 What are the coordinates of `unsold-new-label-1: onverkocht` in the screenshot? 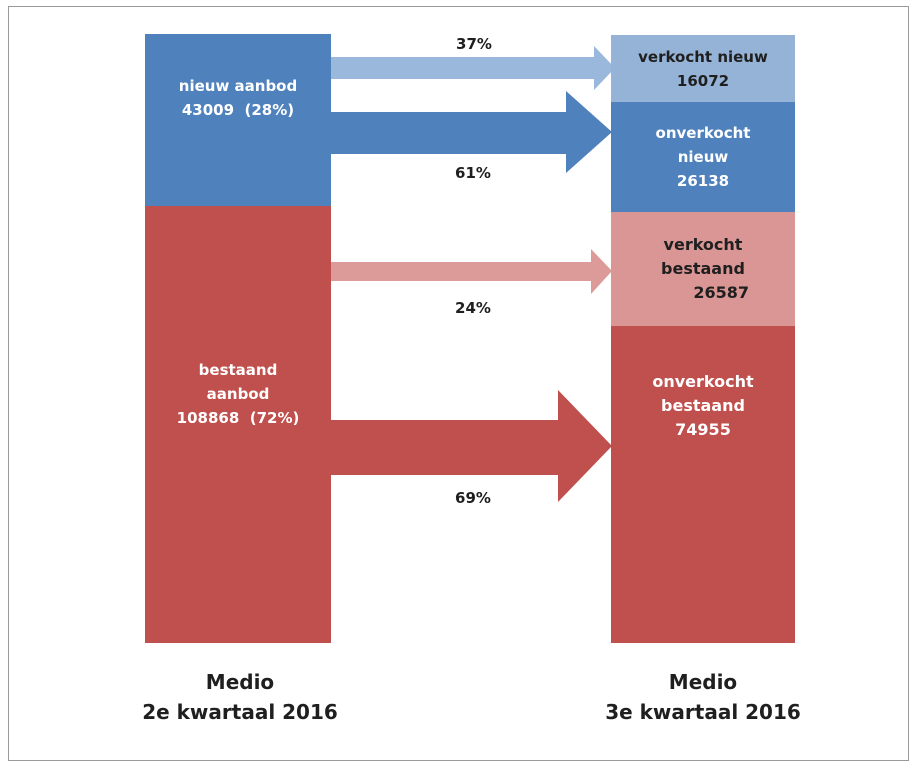 It's located at (703, 133).